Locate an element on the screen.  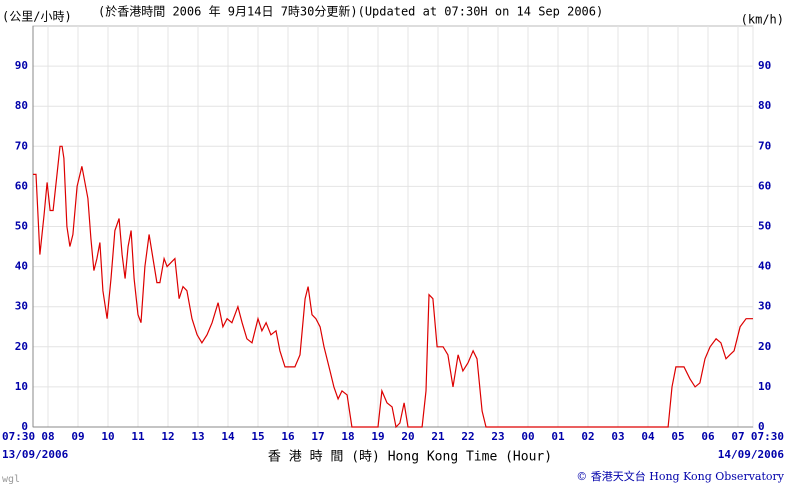
start-date: 13/09/2006 is located at coordinates (35, 454).